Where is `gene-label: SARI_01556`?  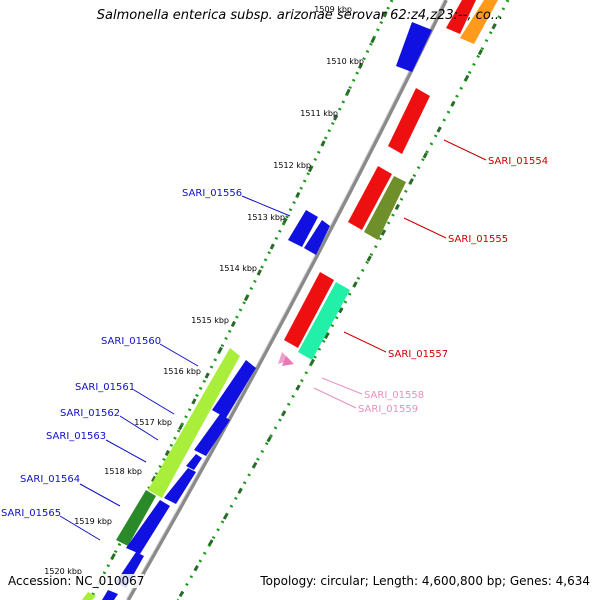 gene-label: SARI_01556 is located at coordinates (212, 193).